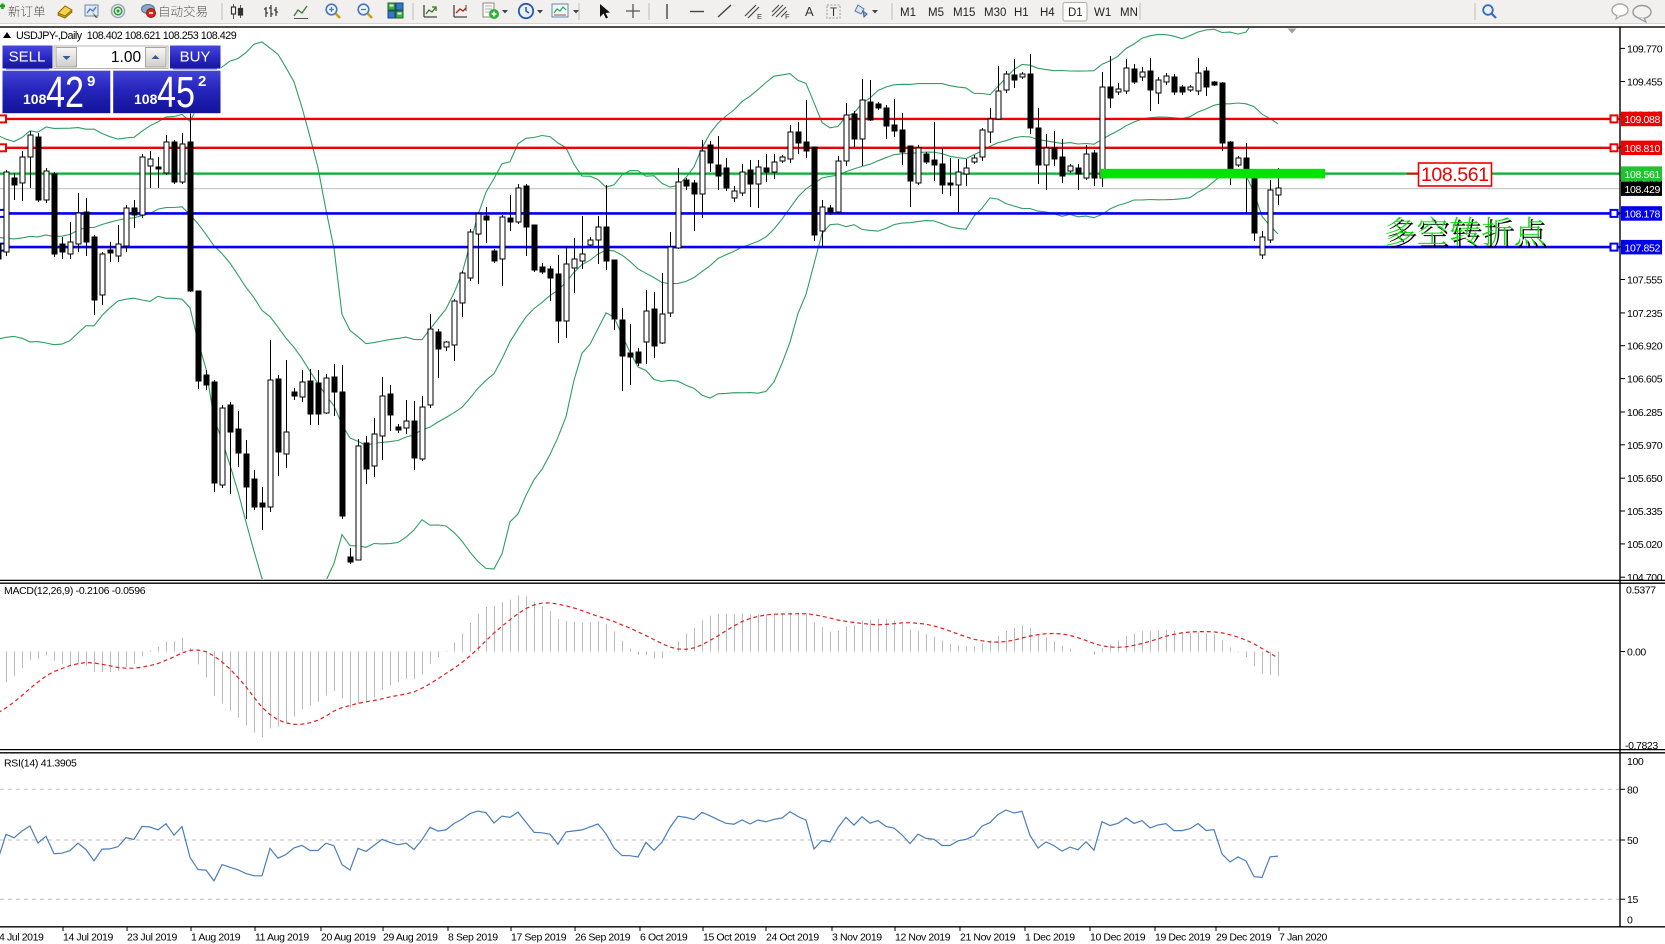  Describe the element at coordinates (1632, 841) in the screenshot. I see `svg-text: 50` at that location.